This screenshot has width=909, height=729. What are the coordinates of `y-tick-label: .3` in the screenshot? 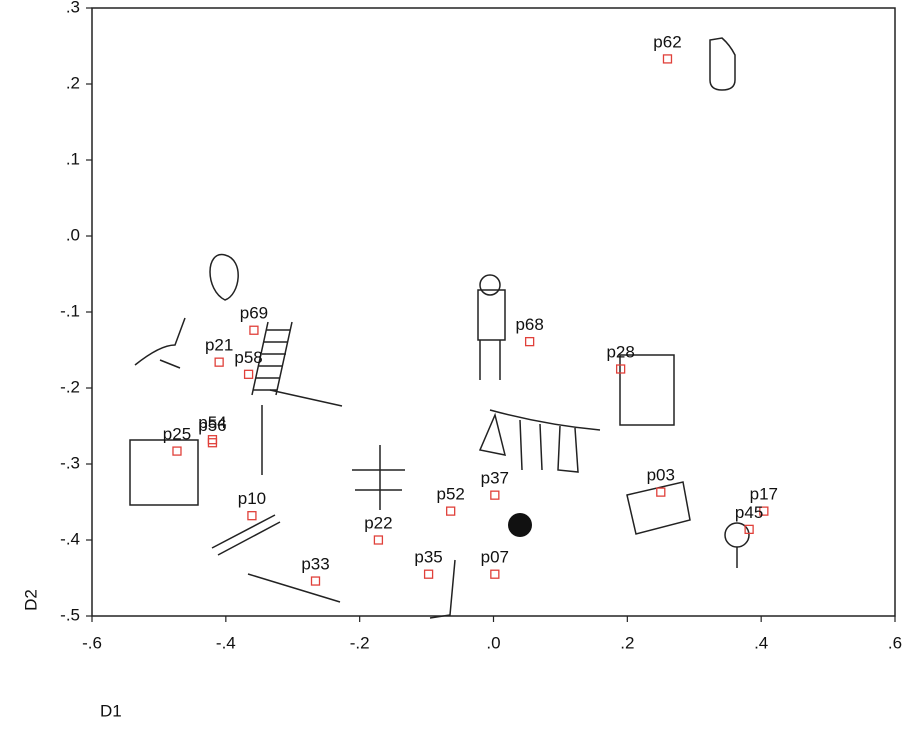 It's located at (73, 8).